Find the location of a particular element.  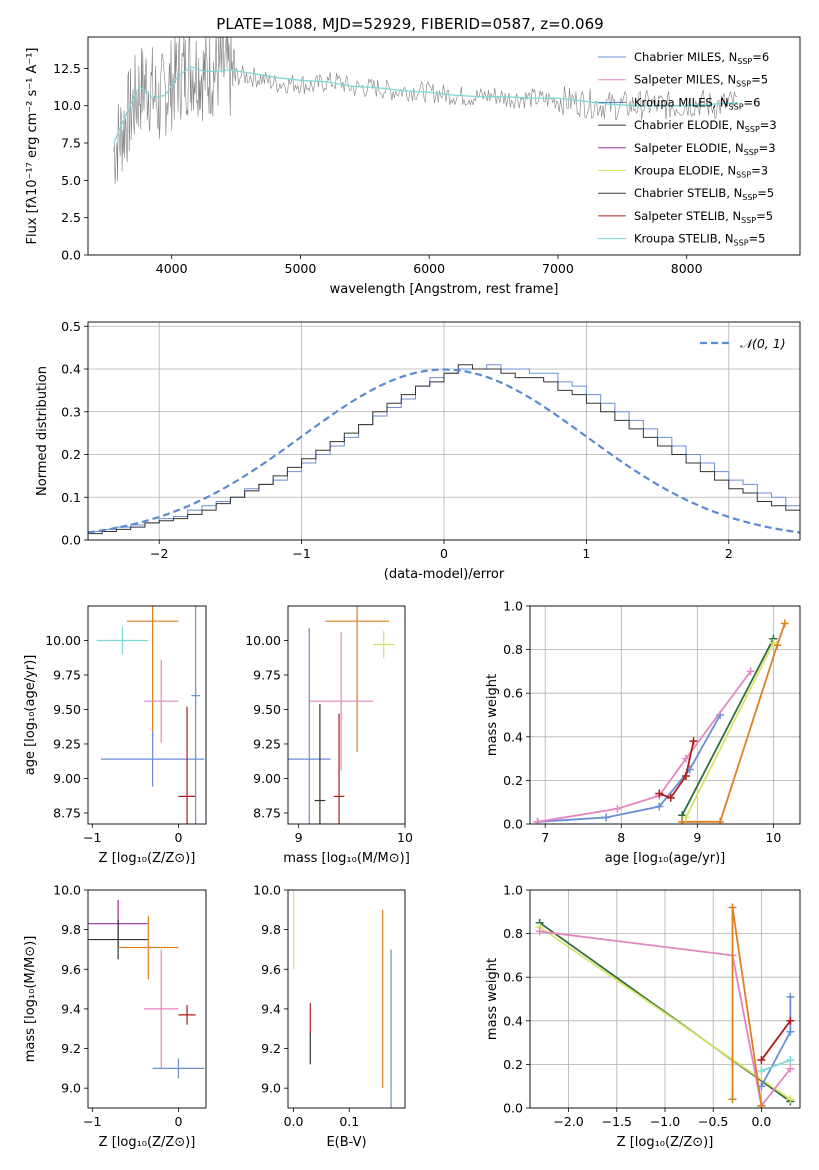

y-tick-label: 9.50 is located at coordinates (267, 709).